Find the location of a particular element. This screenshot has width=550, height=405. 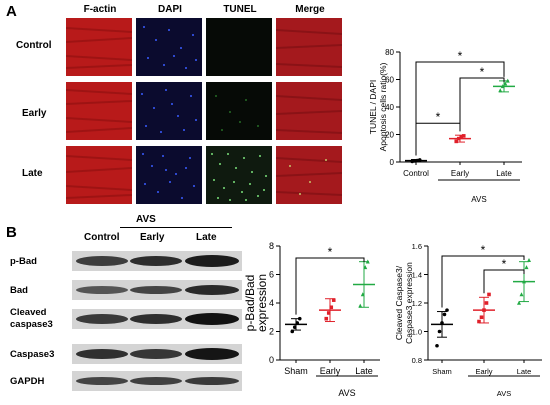

y-tick-label: 0 is located at coordinates (271, 360).